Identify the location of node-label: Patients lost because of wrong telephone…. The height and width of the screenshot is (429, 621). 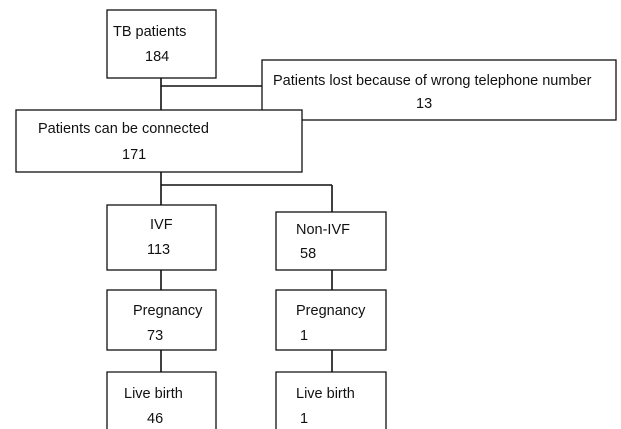
(432, 81).